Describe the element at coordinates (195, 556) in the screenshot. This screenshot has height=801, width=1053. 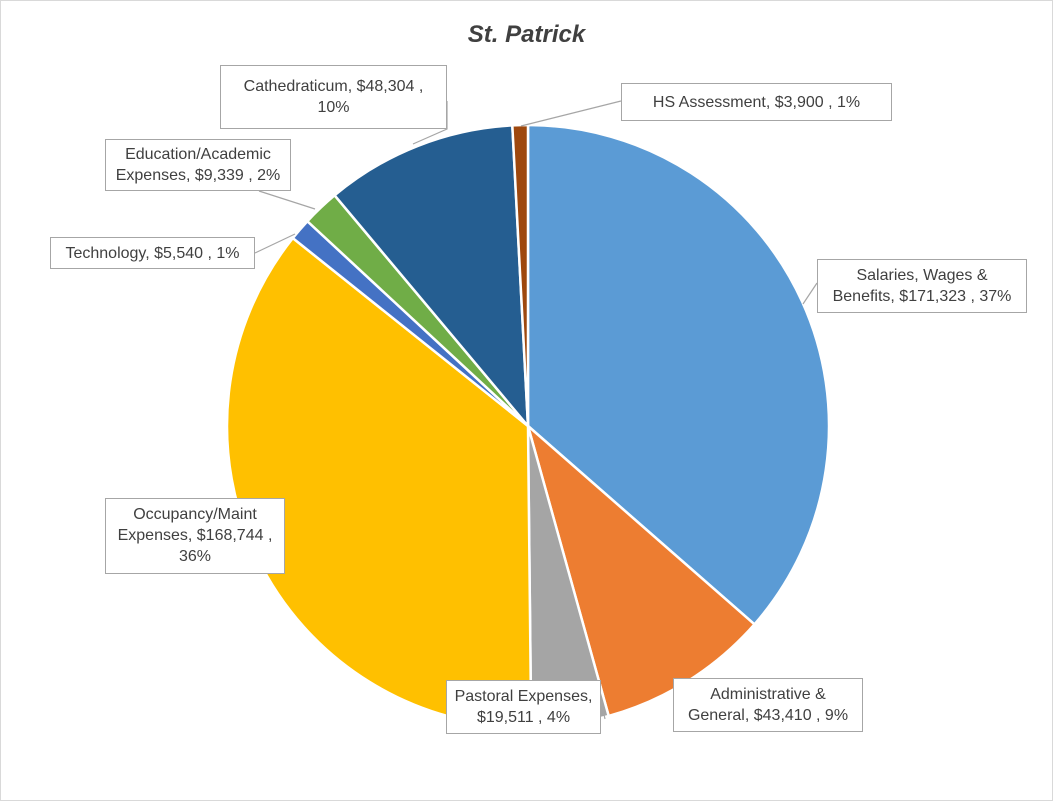
I see `label-occupancy-line3: 36%` at that location.